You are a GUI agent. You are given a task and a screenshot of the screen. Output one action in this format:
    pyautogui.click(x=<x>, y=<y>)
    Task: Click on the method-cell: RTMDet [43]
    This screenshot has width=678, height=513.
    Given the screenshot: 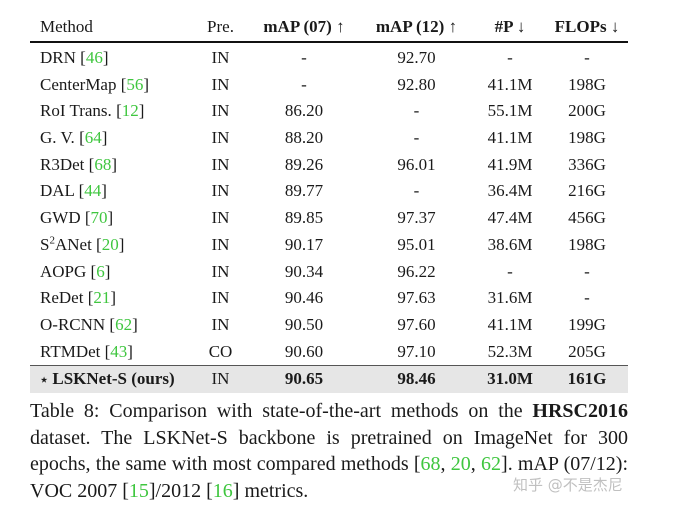 What is the action you would take?
    pyautogui.click(x=86, y=351)
    